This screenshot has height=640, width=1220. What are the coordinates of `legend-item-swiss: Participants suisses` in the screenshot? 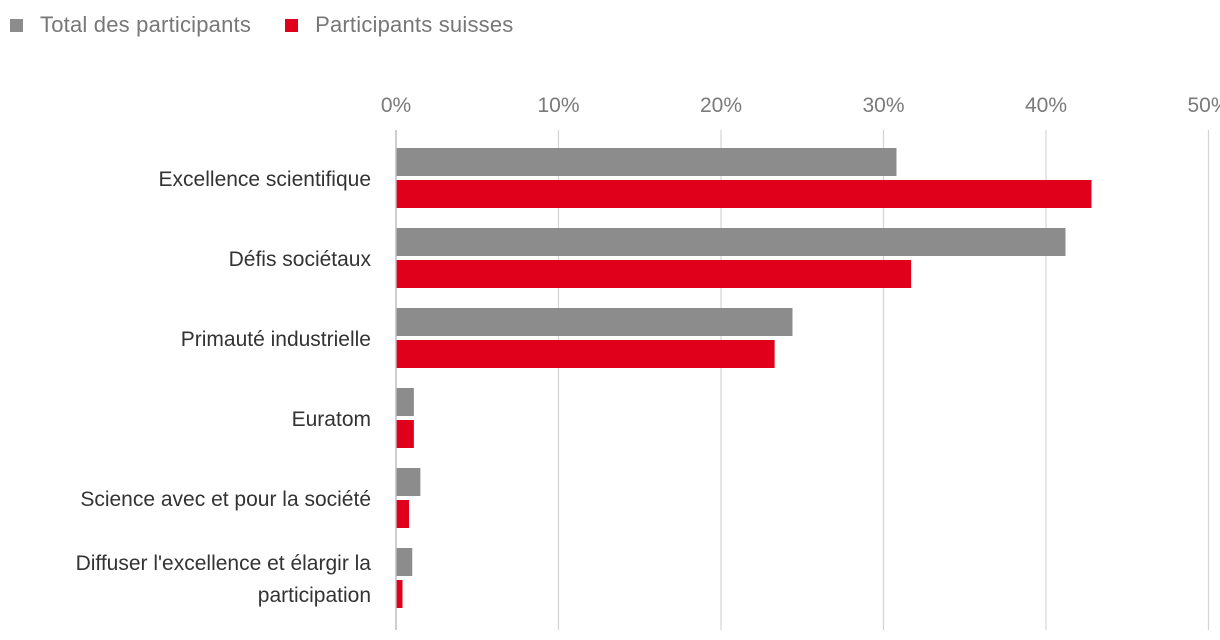 It's located at (399, 25).